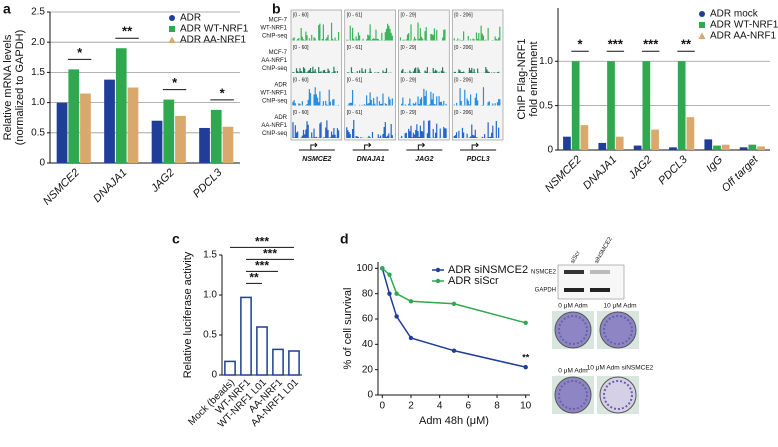  What do you see at coordinates (620, 368) in the screenshot?
I see `colony-label: 10 μM Adm siNSMCE2` at bounding box center [620, 368].